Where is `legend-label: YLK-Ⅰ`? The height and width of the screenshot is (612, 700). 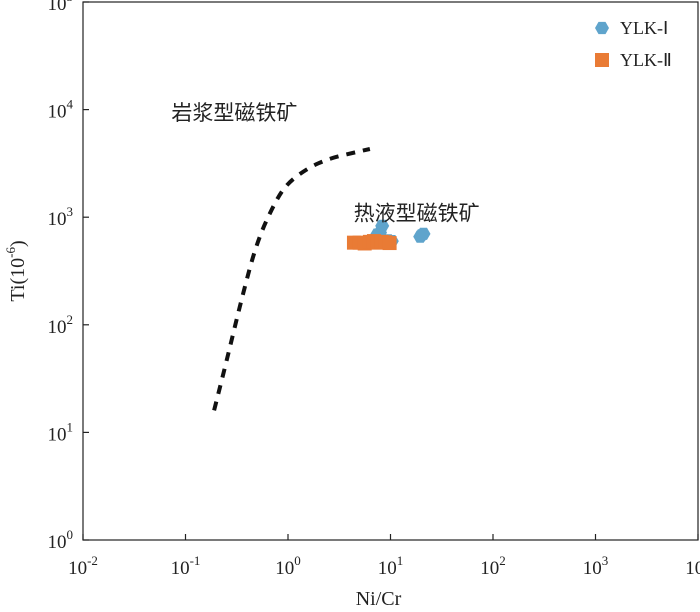
legend-label: YLK-Ⅰ is located at coordinates (644, 28).